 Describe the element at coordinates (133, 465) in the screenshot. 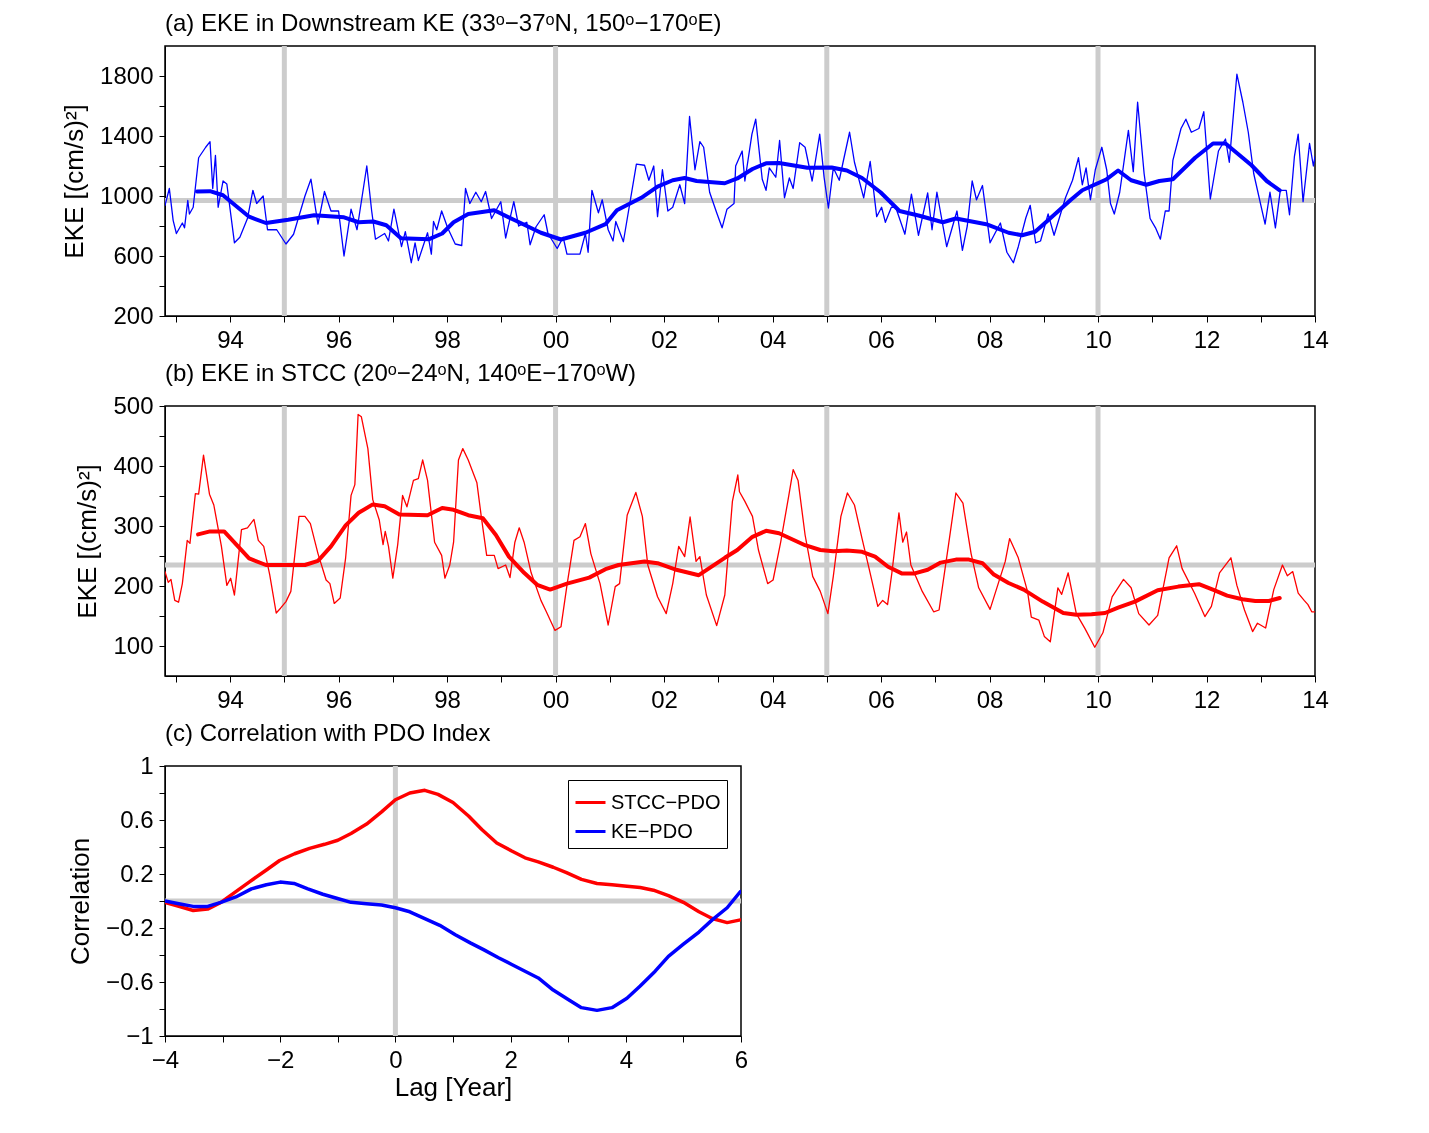

I see `y-tick-label: 400` at that location.